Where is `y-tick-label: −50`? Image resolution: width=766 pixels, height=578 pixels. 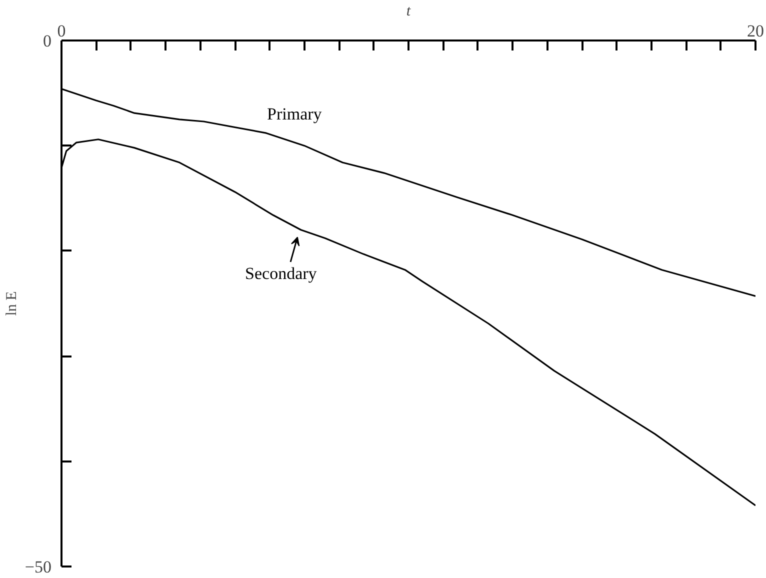 y-tick-label: −50 is located at coordinates (38, 567).